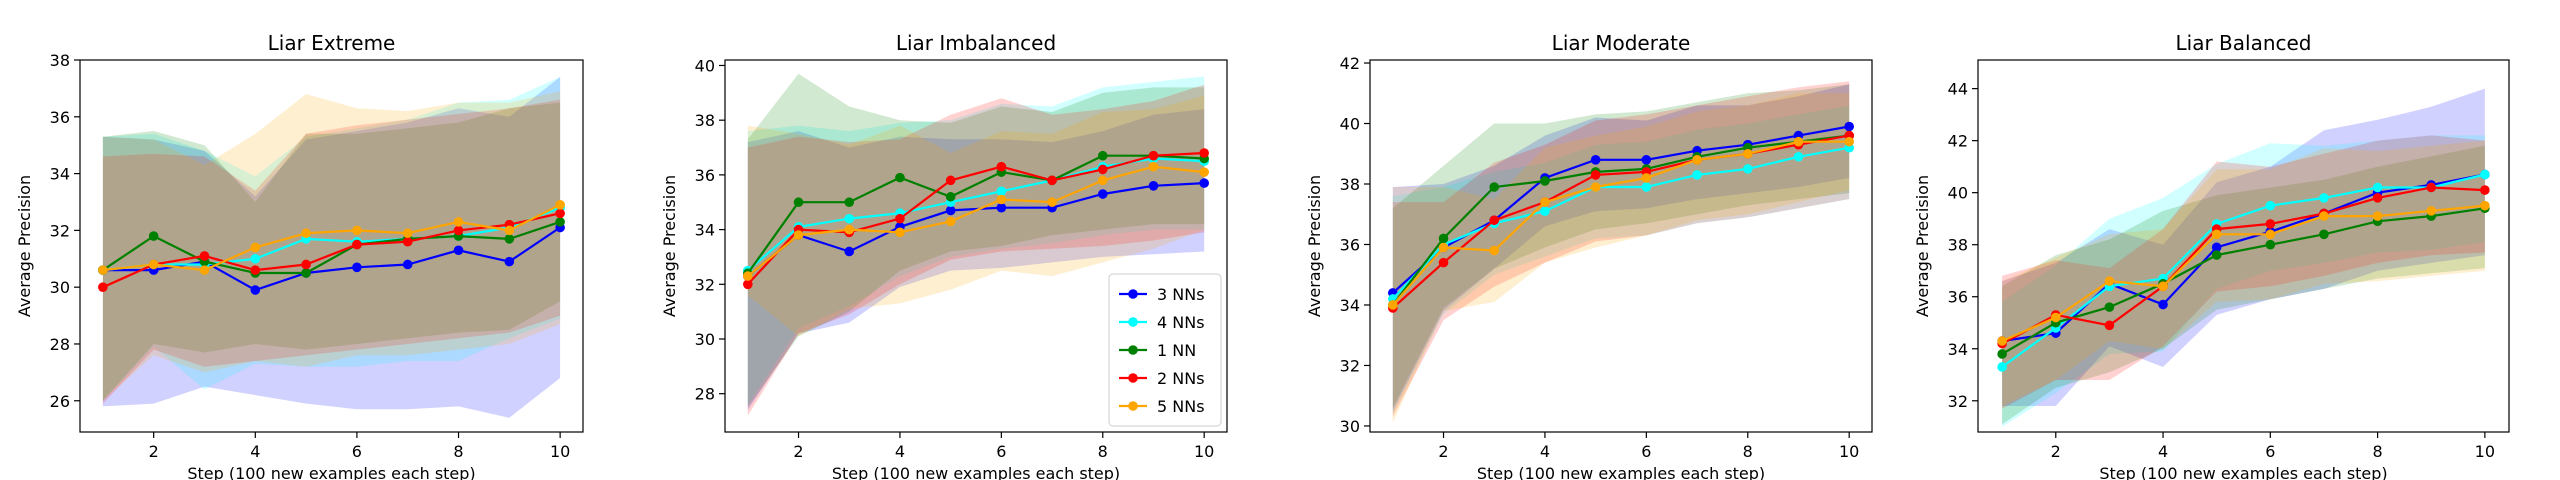  I want to click on legend-label: 2 NNs, so click(1181, 378).